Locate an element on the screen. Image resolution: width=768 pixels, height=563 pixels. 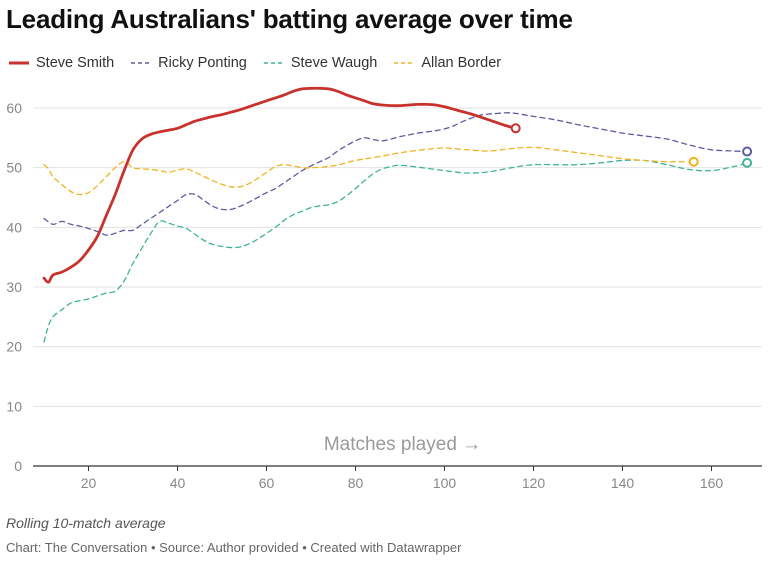
legend-item-ricky-ponting: Ricky Ponting is located at coordinates (188, 63).